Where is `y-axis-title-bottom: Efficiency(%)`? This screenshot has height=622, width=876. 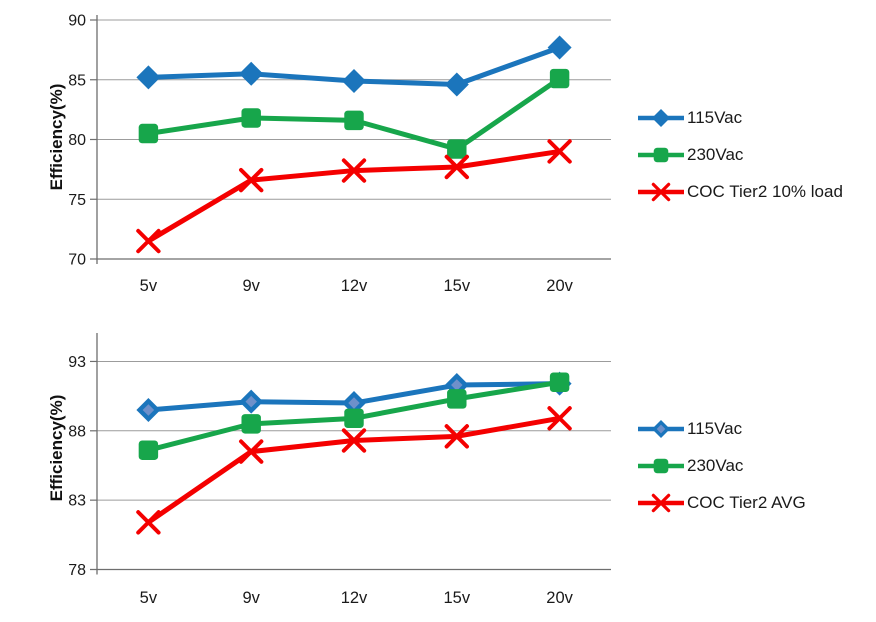
y-axis-title-bottom: Efficiency(%) is located at coordinates (56, 448).